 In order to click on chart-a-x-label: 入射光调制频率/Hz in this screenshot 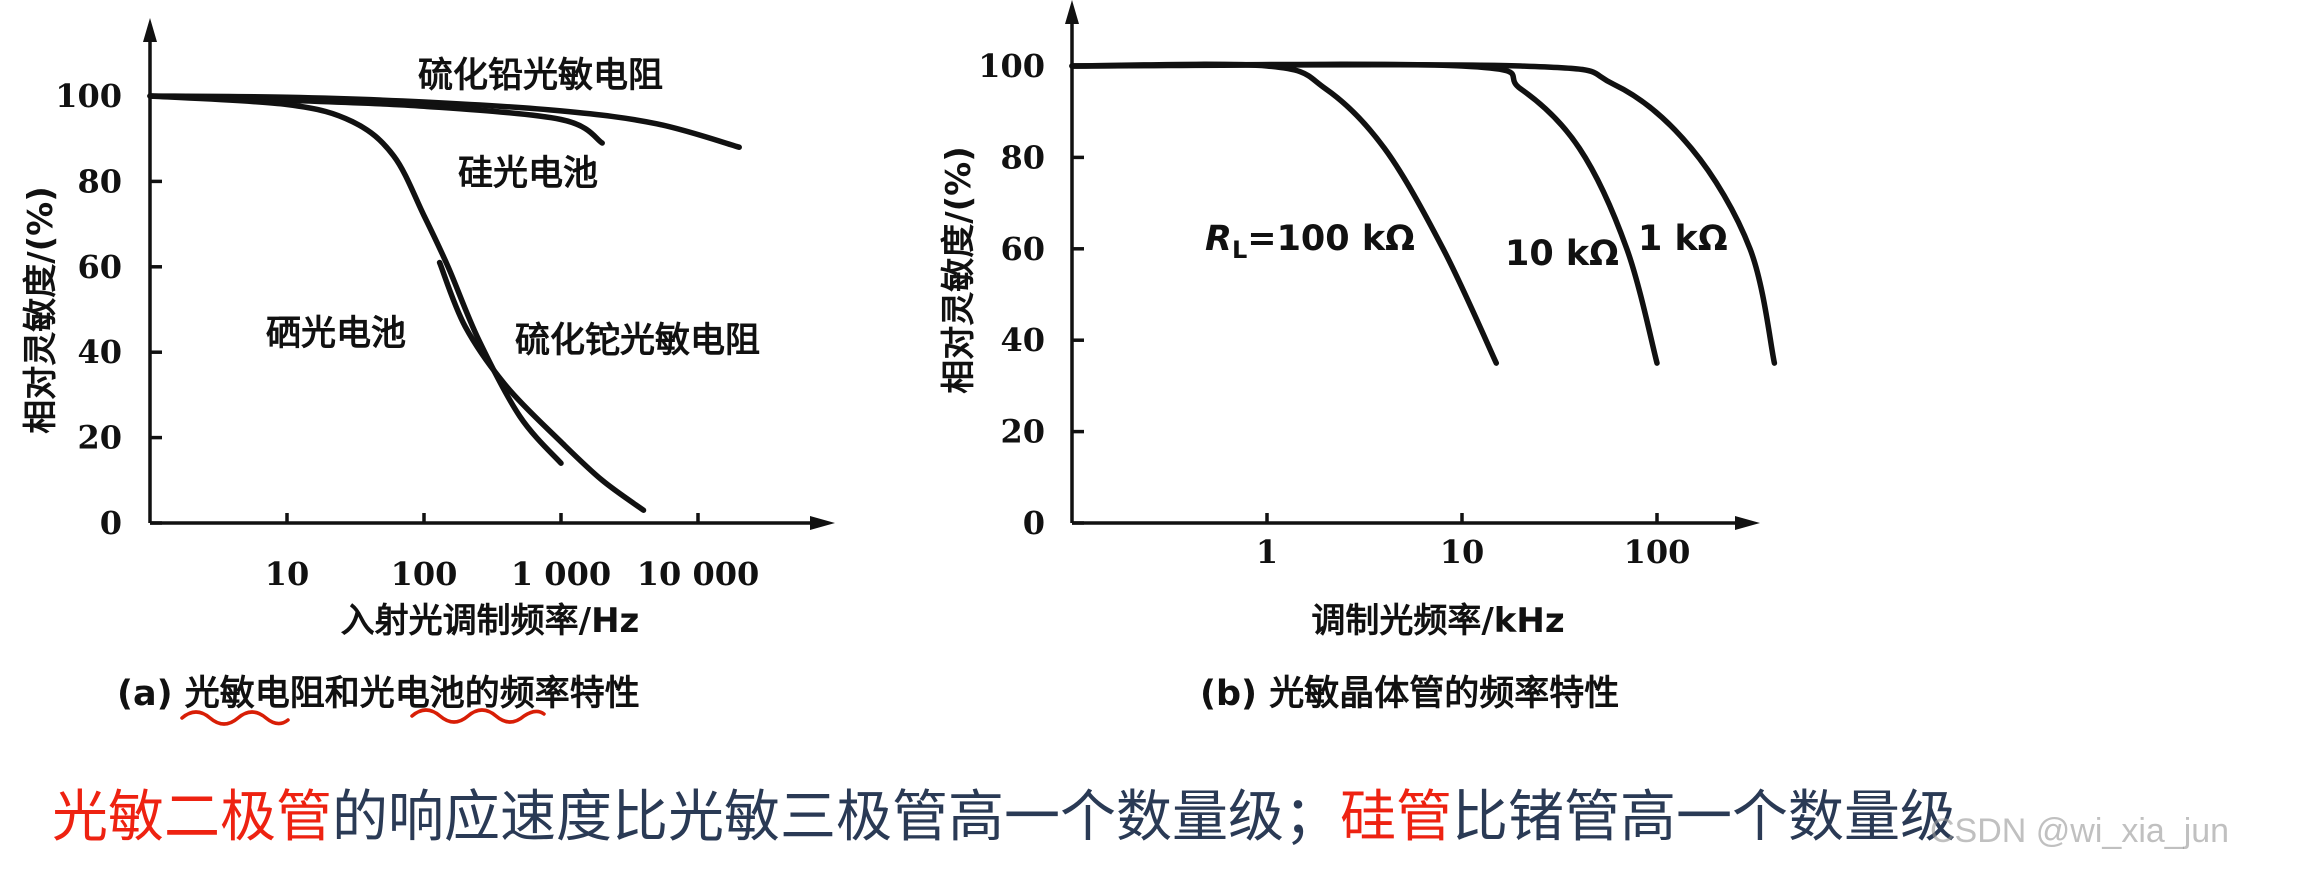, I will do `click(490, 621)`.